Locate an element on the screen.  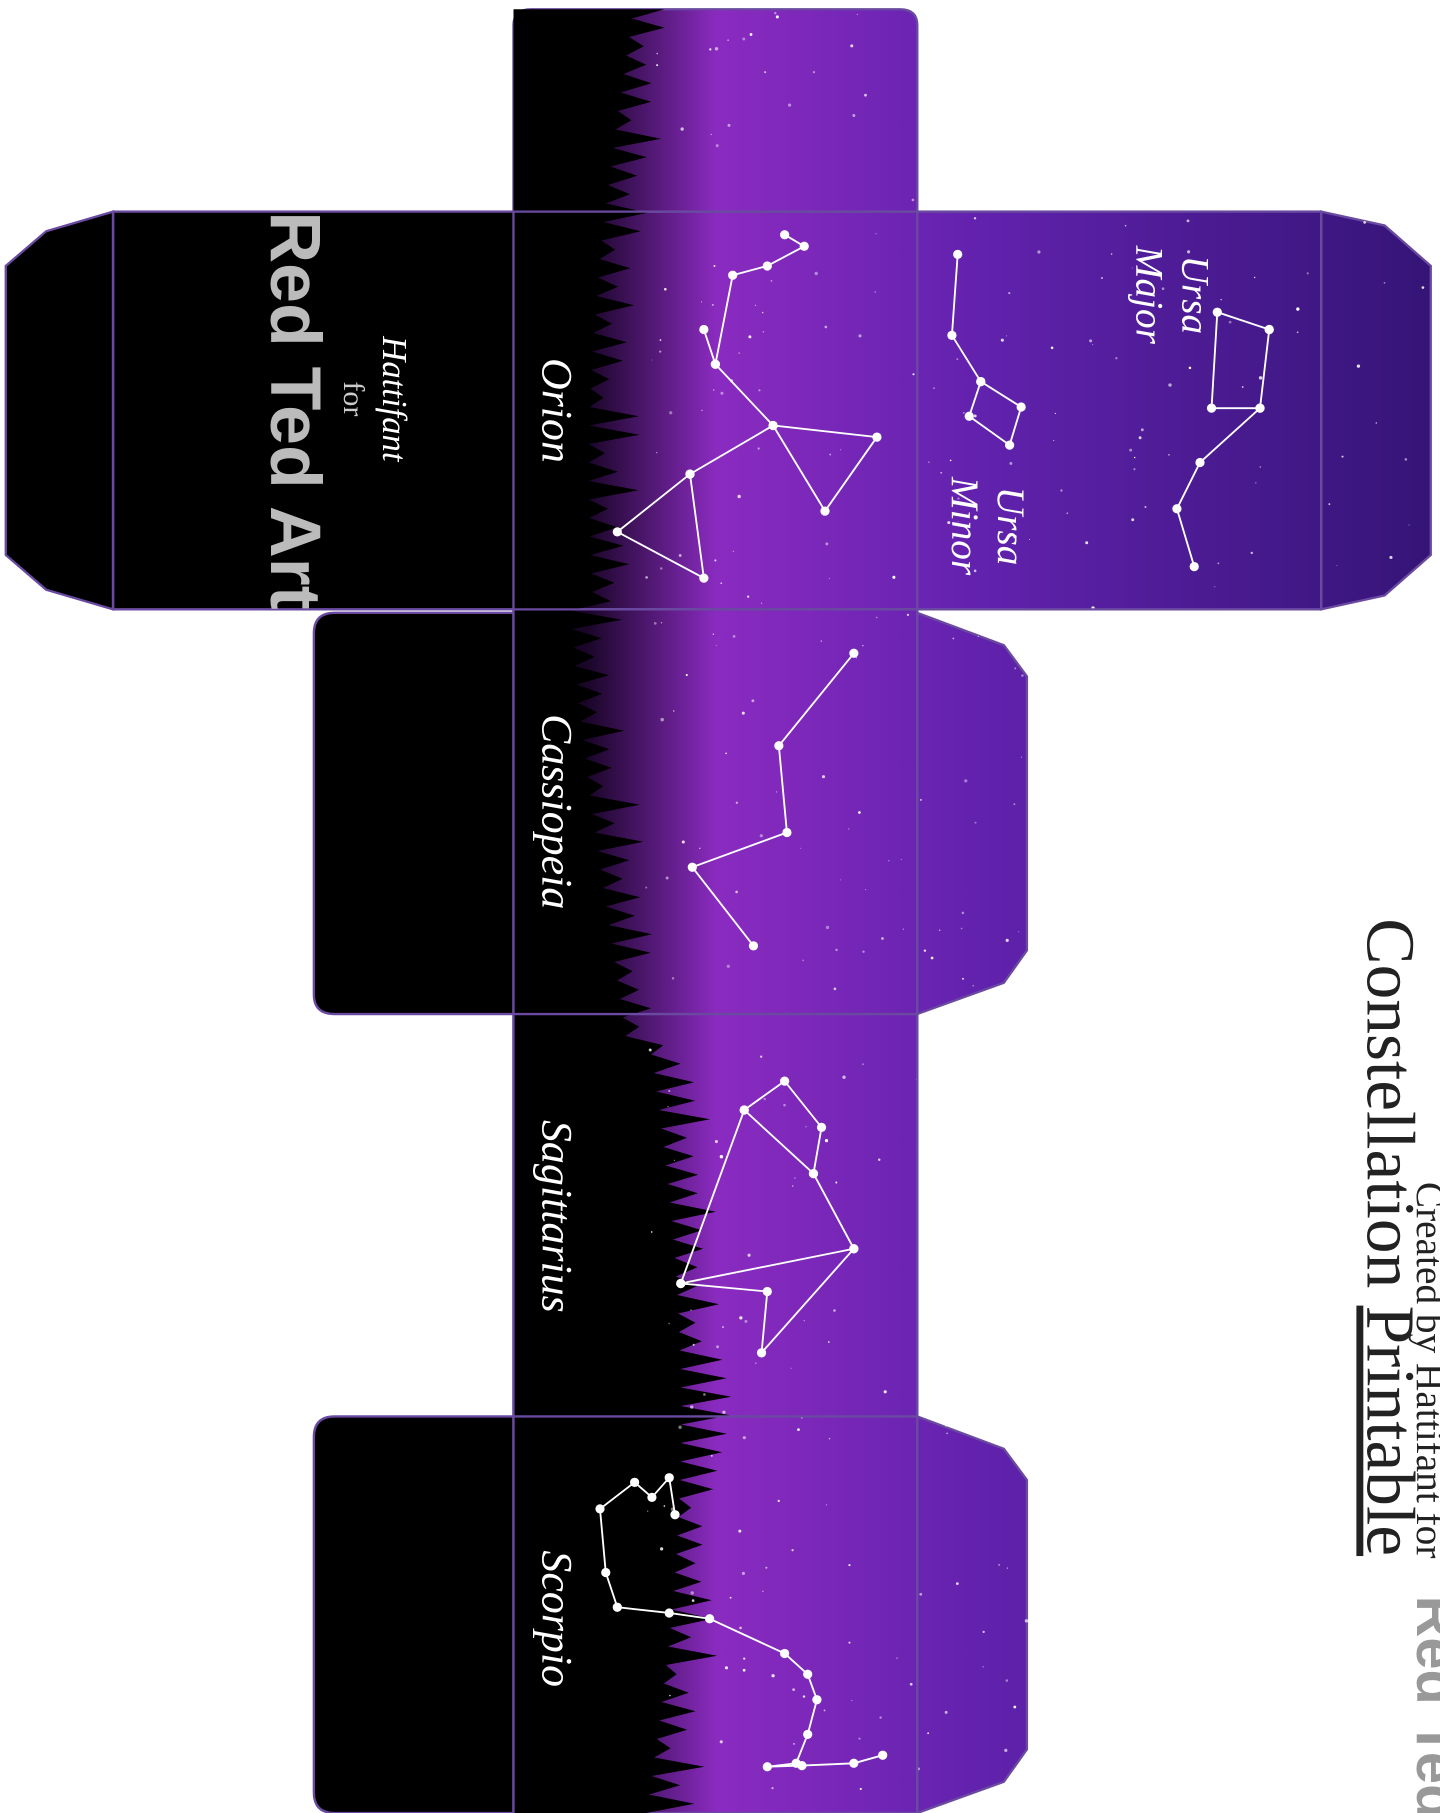
title-text: Constellation Printable is located at coordinates (1390, 1237).